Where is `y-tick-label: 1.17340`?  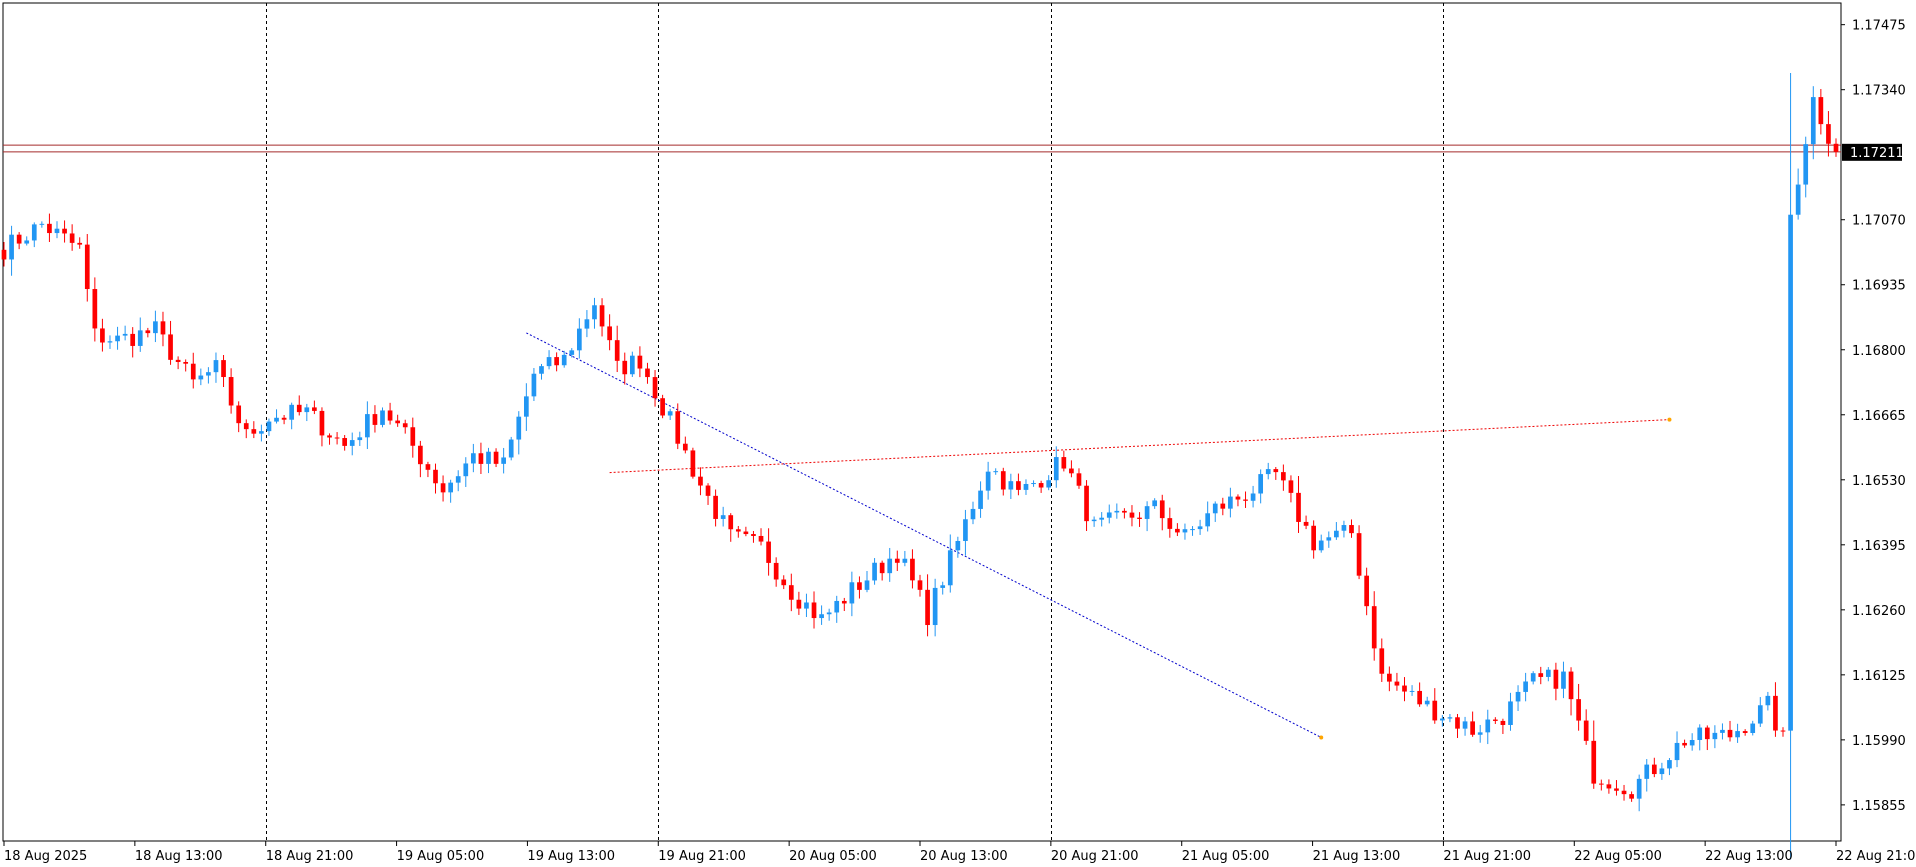 y-tick-label: 1.17340 is located at coordinates (1879, 91).